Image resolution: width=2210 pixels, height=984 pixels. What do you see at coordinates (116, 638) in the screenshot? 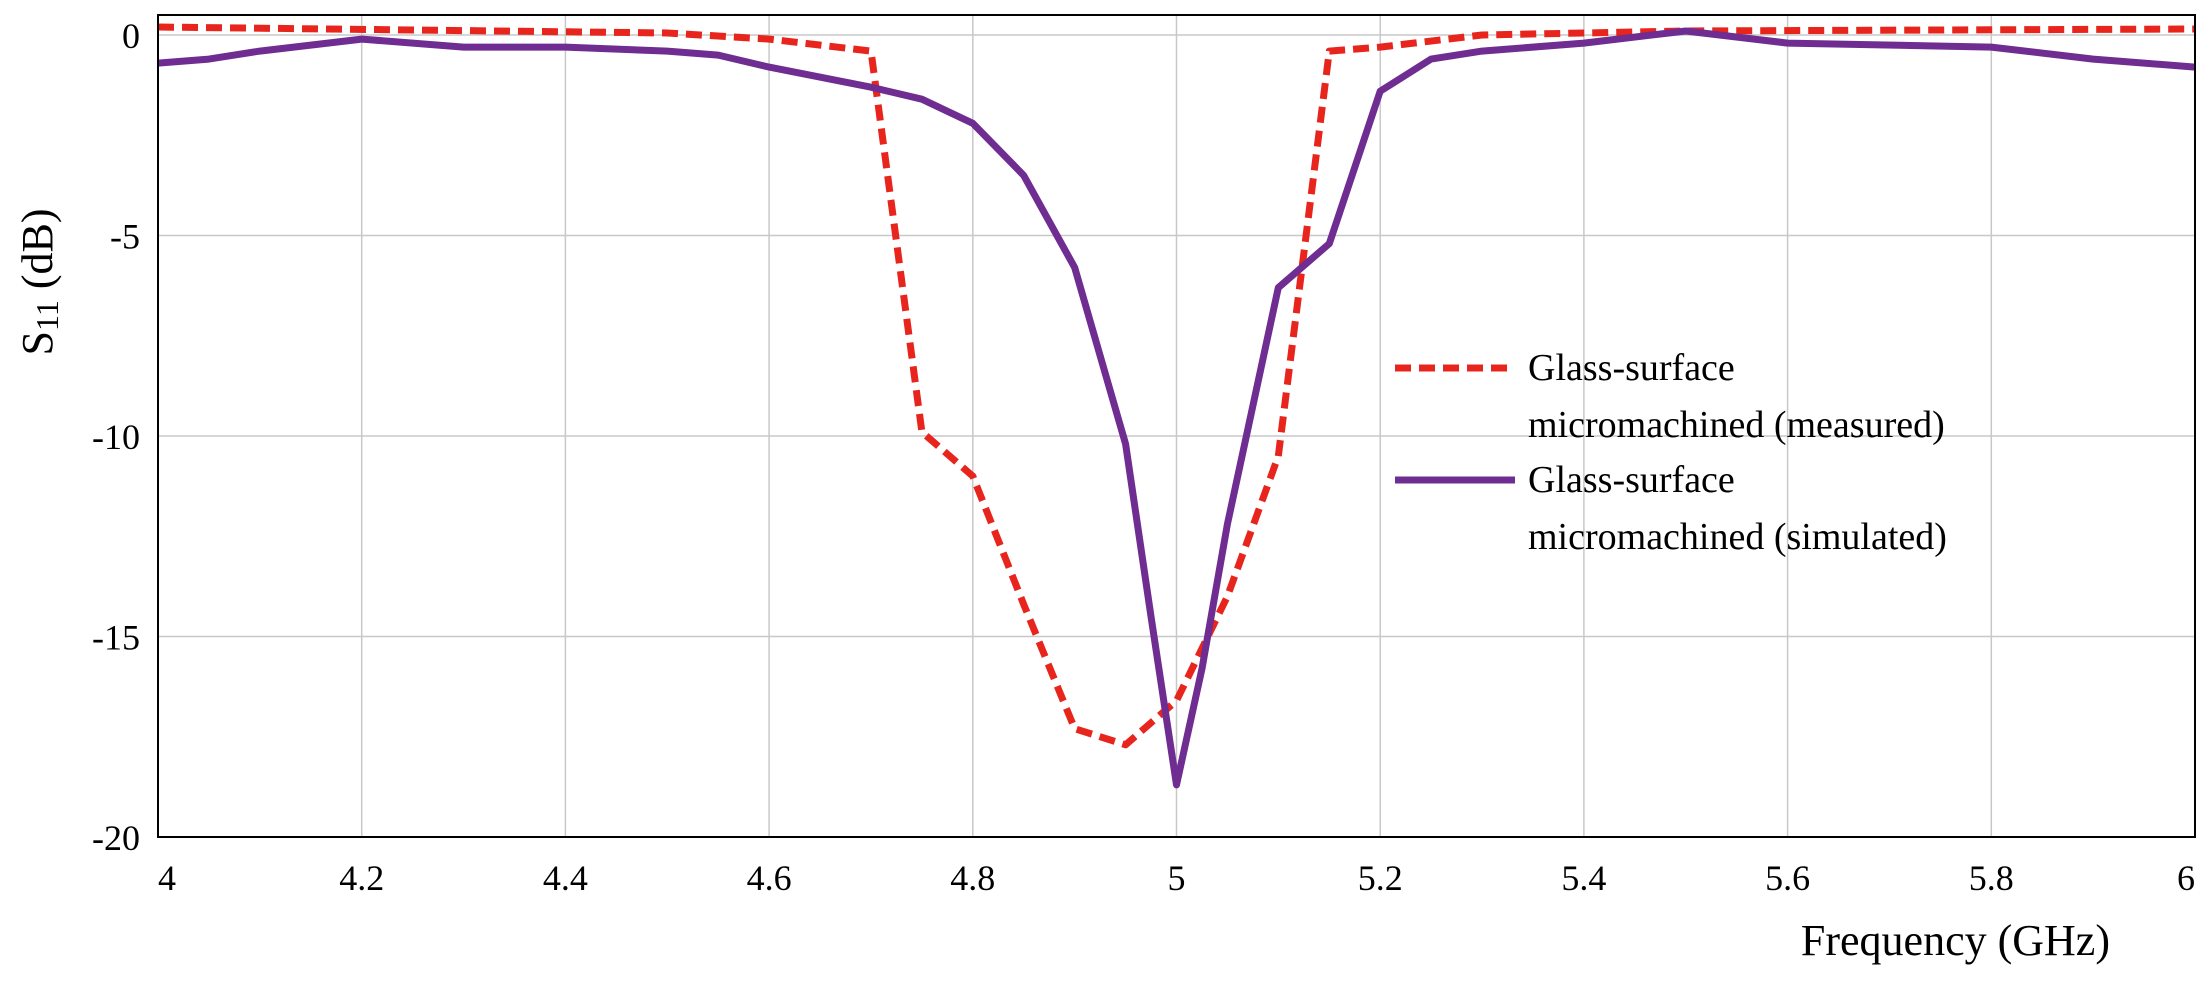
I see `y-tick-label: -15` at bounding box center [116, 638].